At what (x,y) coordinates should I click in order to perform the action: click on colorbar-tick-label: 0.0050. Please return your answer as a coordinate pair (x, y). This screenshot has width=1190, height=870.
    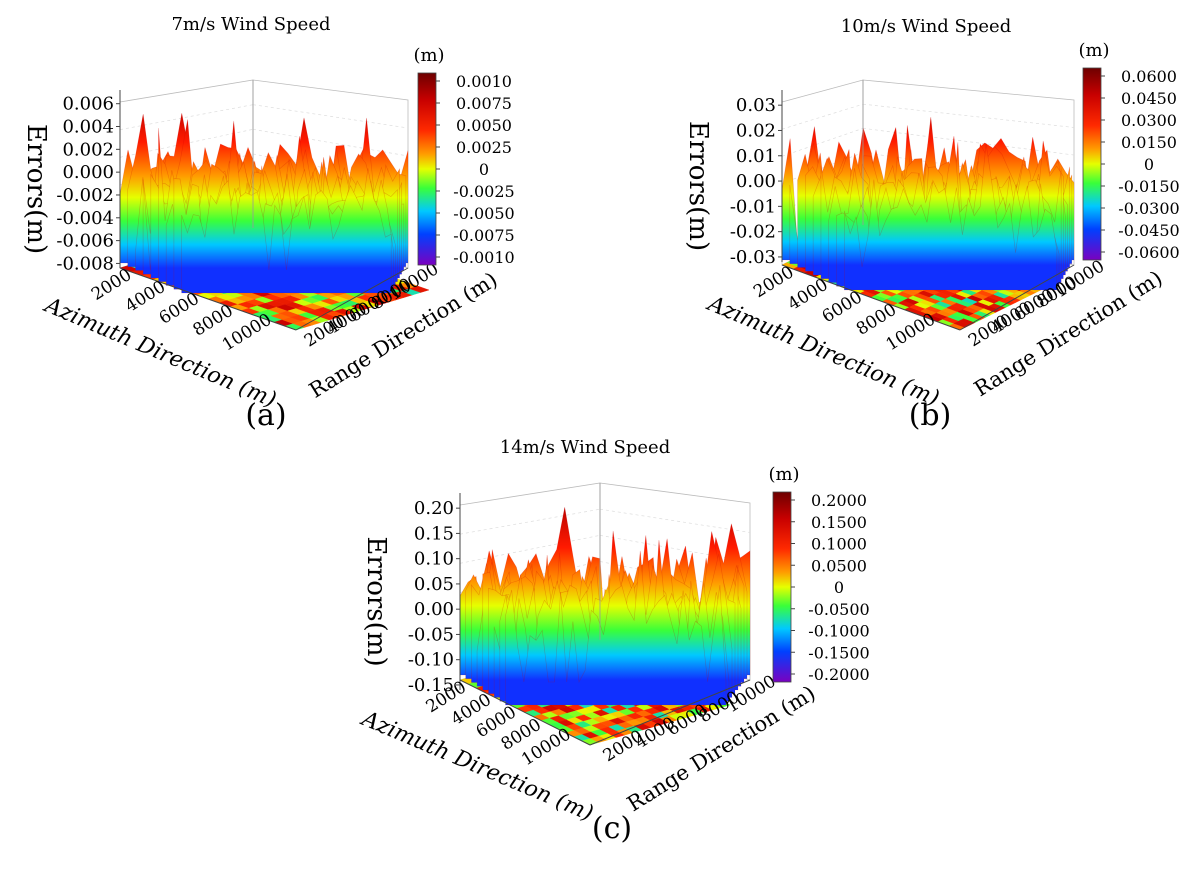
    Looking at the image, I should click on (484, 125).